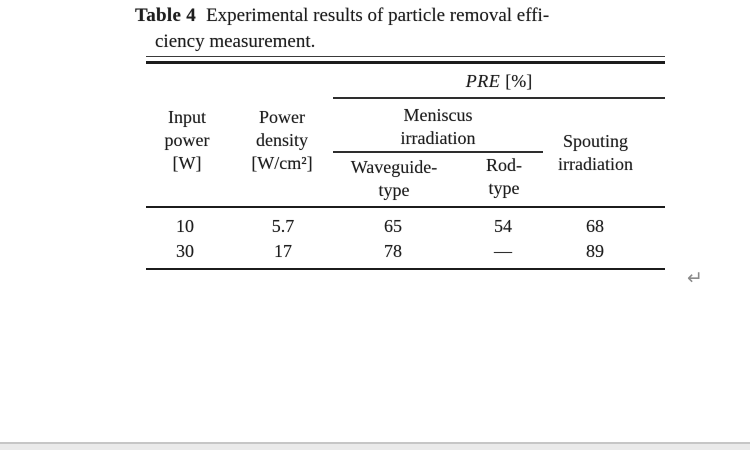  I want to click on column-header-input-power: Input power [W], so click(187, 140).